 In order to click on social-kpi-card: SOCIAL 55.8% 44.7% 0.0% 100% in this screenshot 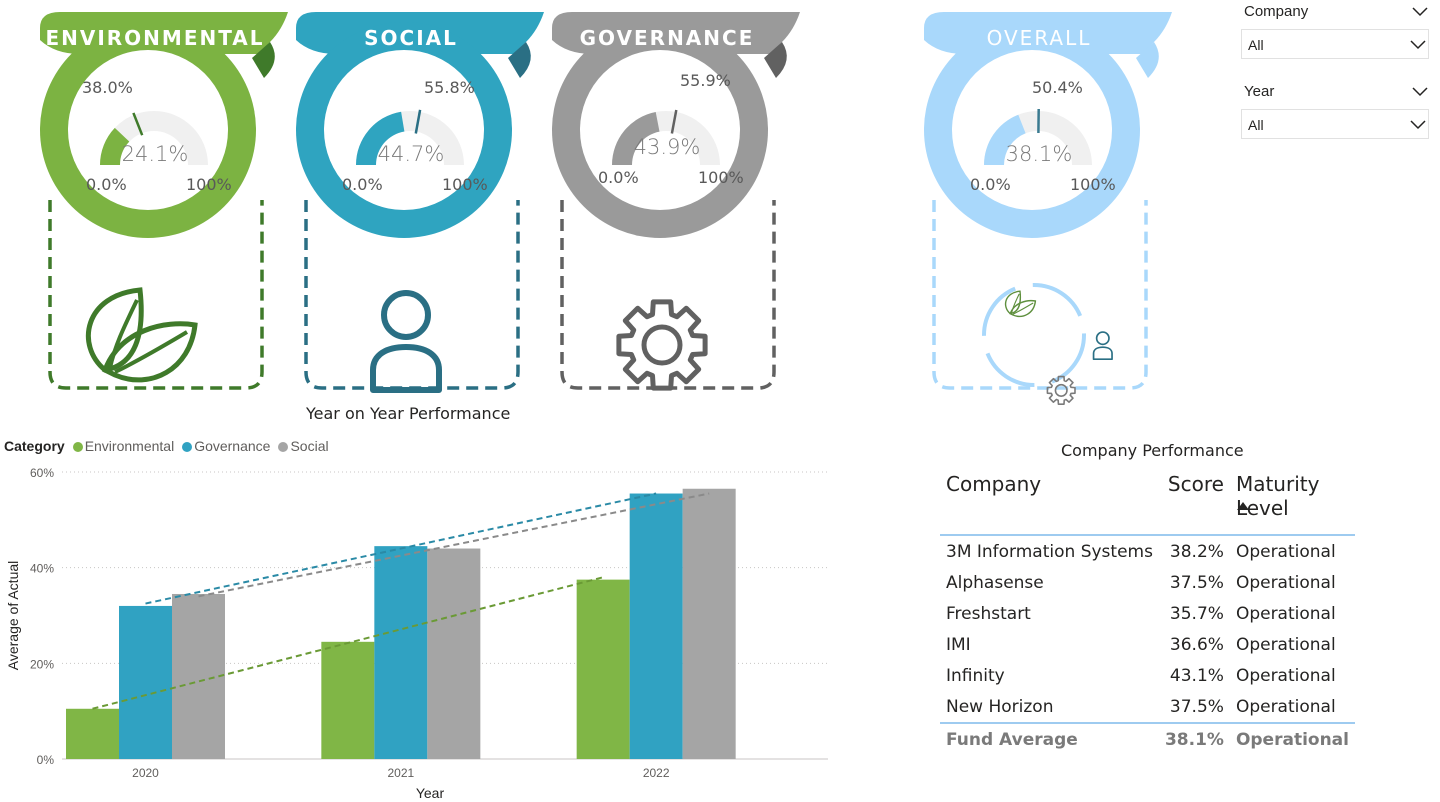, I will do `click(416, 200)`.